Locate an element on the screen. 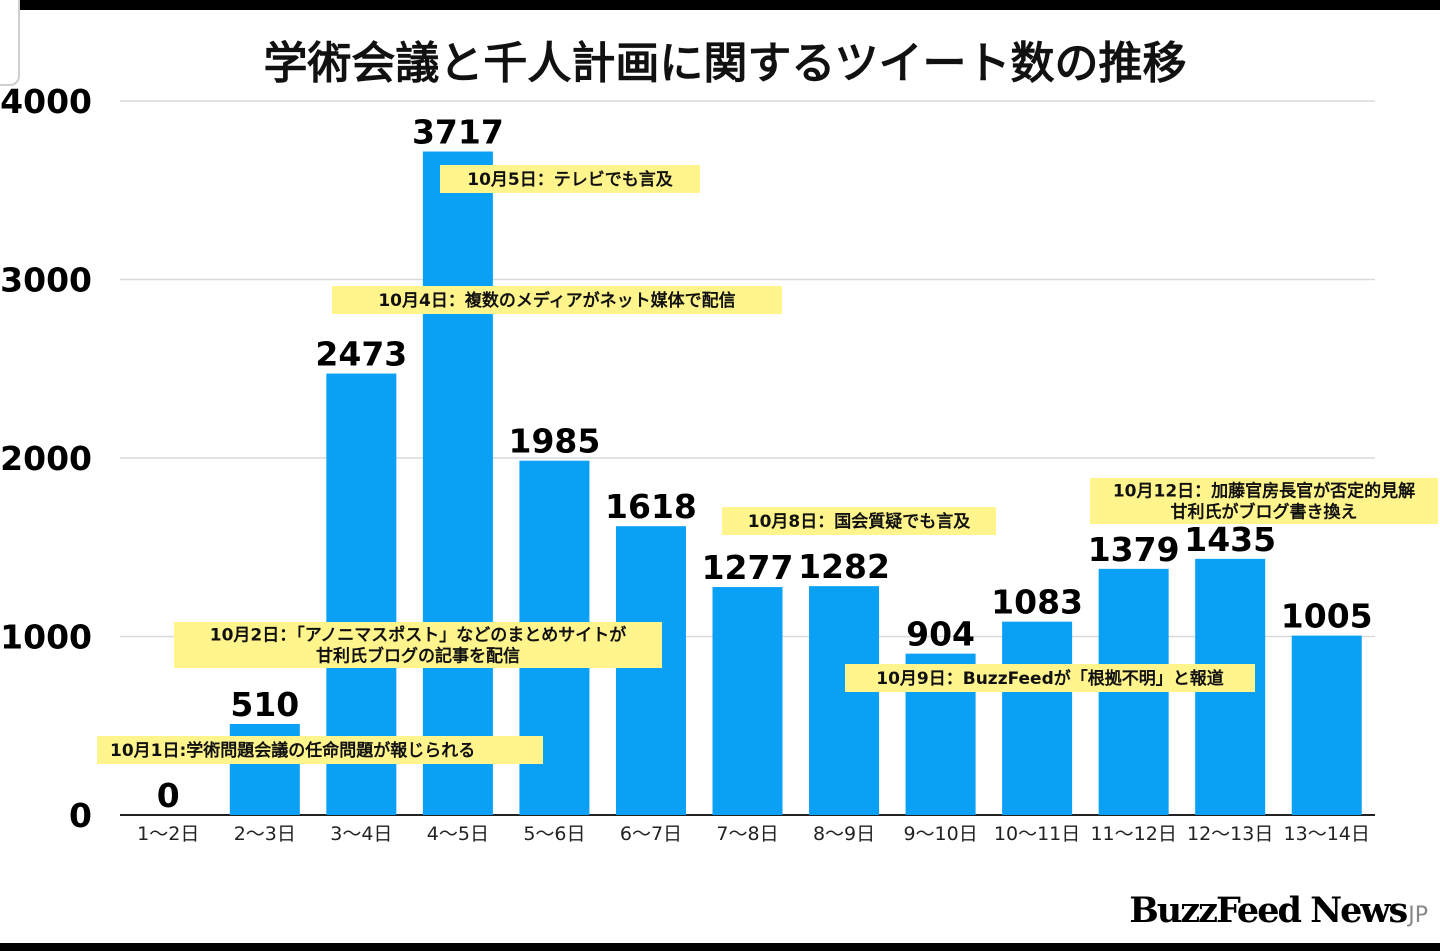 This screenshot has height=951, width=1440. annotation: 10月8日：国会質疑でも言及 is located at coordinates (859, 521).